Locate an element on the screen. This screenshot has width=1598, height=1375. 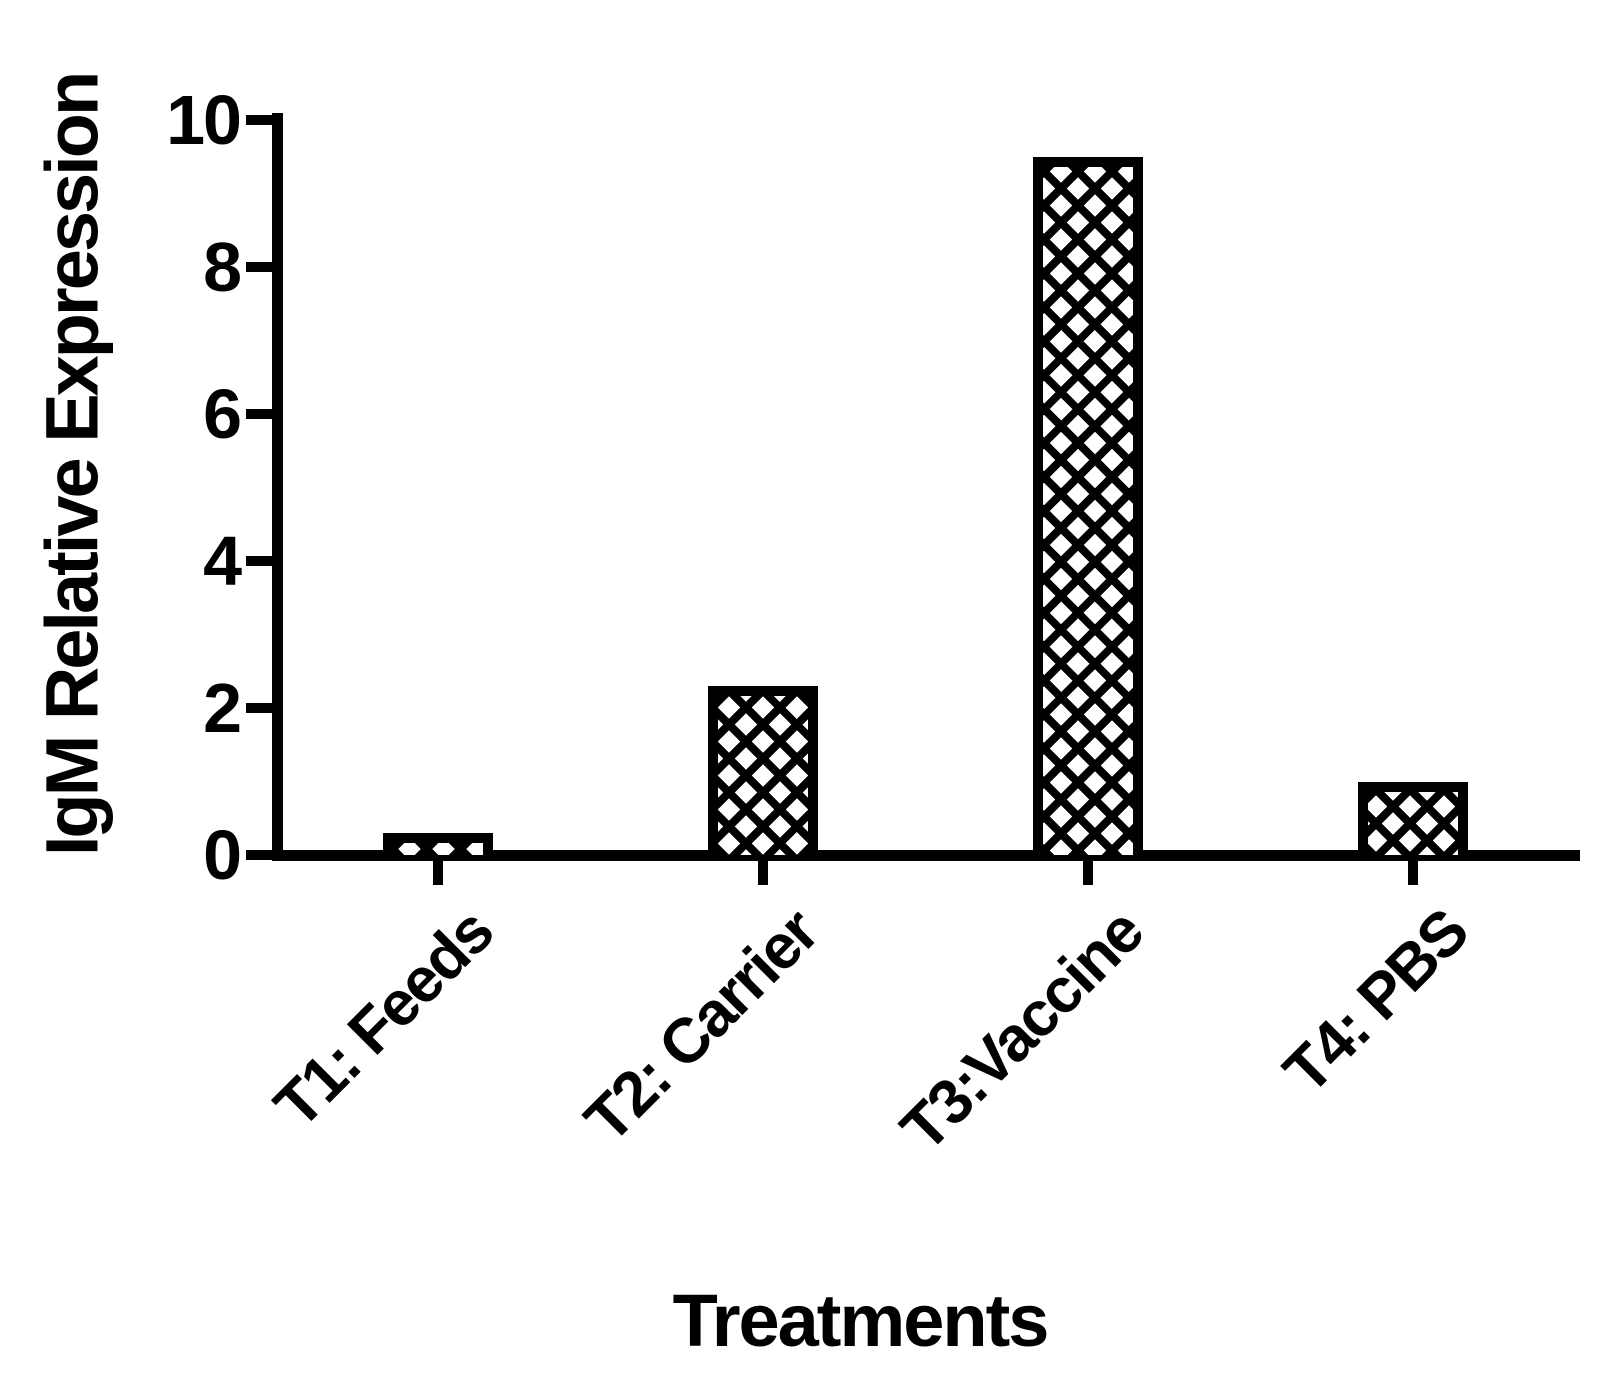
bar-t2-carrier is located at coordinates (763, 770).